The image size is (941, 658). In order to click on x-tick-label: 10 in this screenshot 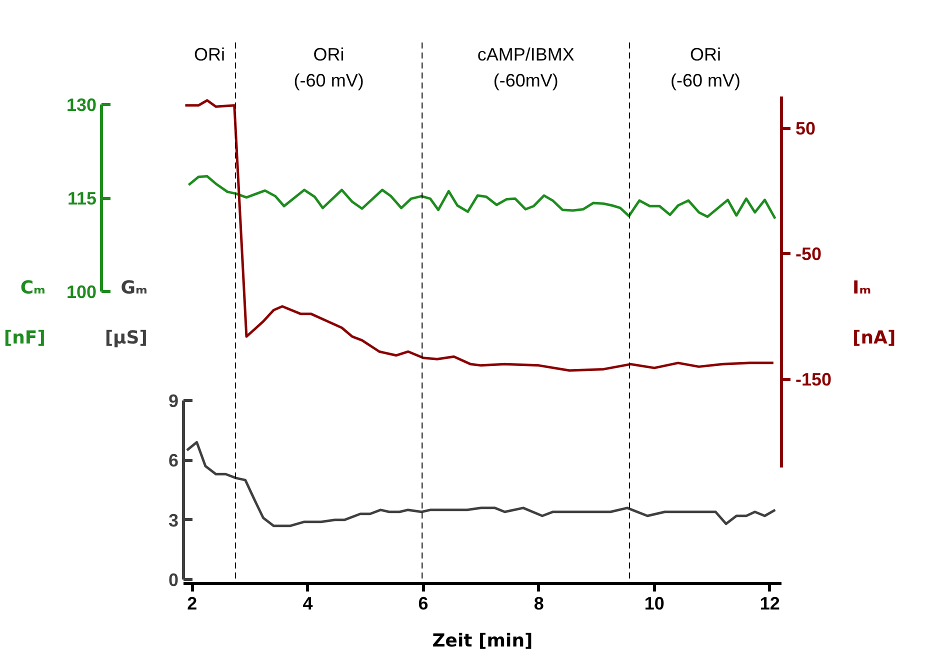, I will do `click(654, 604)`.